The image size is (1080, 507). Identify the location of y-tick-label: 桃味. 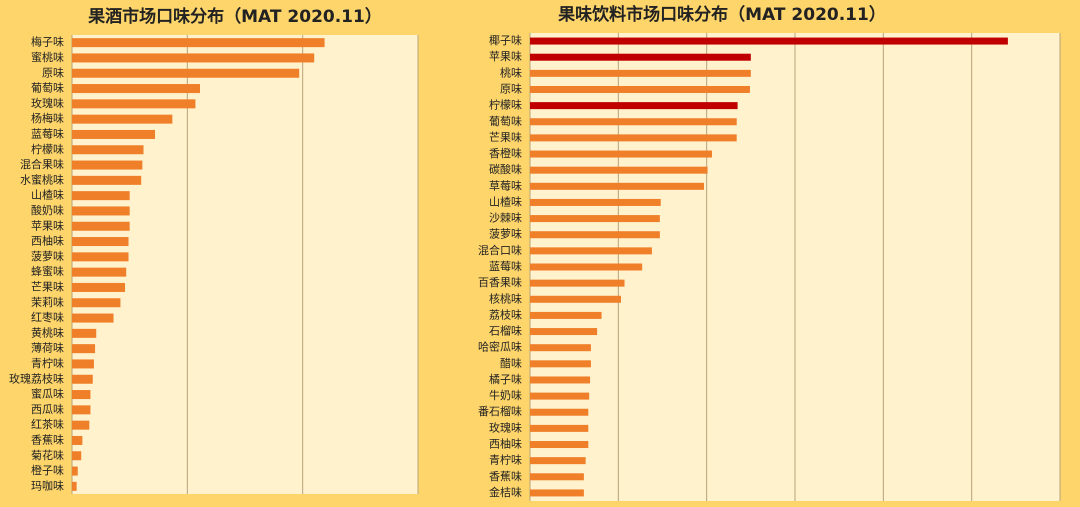
(511, 72).